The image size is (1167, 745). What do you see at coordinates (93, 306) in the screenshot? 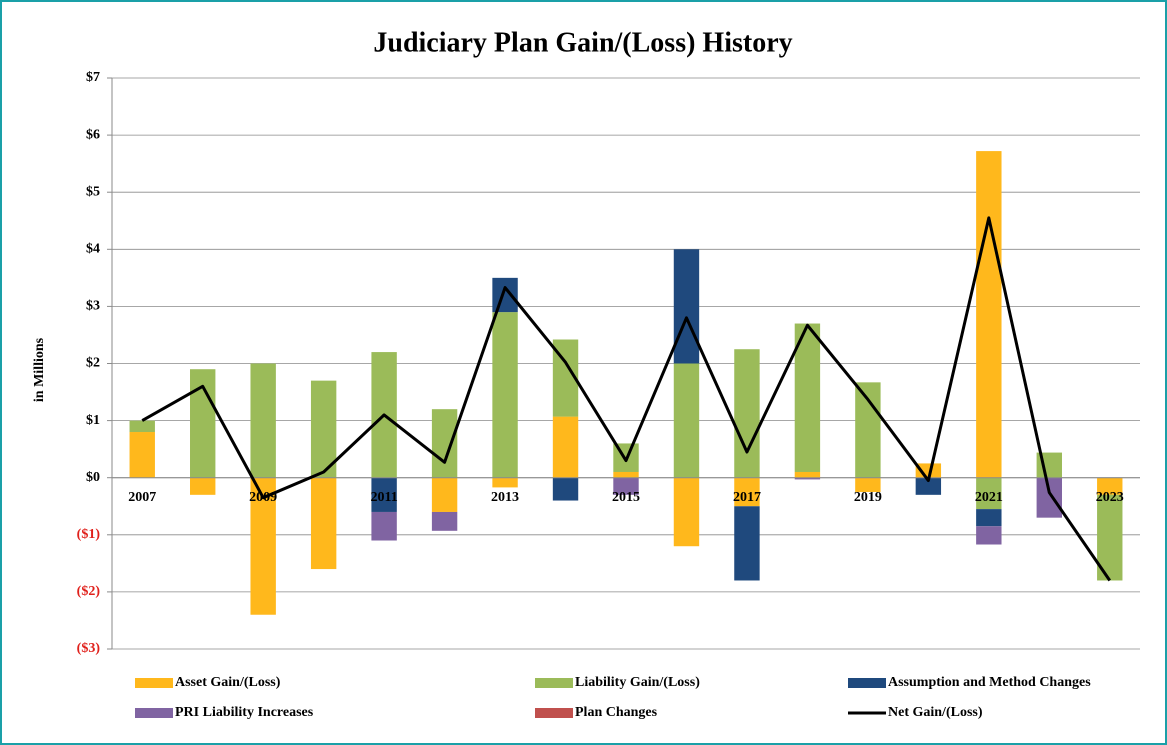
I see `y-tick-label: $3` at bounding box center [93, 306].